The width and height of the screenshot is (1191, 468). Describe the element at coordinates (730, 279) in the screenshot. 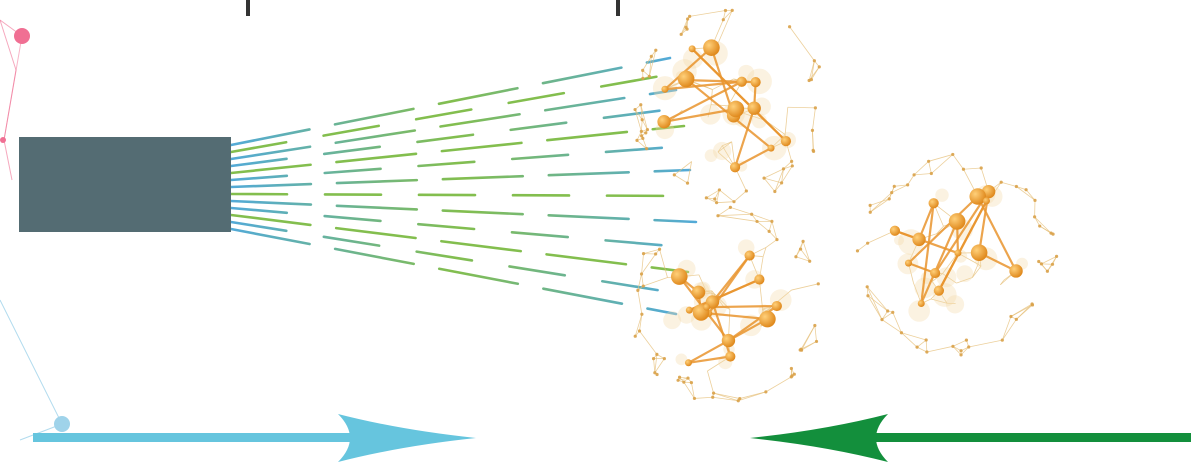

I see `cluster-bond` at that location.